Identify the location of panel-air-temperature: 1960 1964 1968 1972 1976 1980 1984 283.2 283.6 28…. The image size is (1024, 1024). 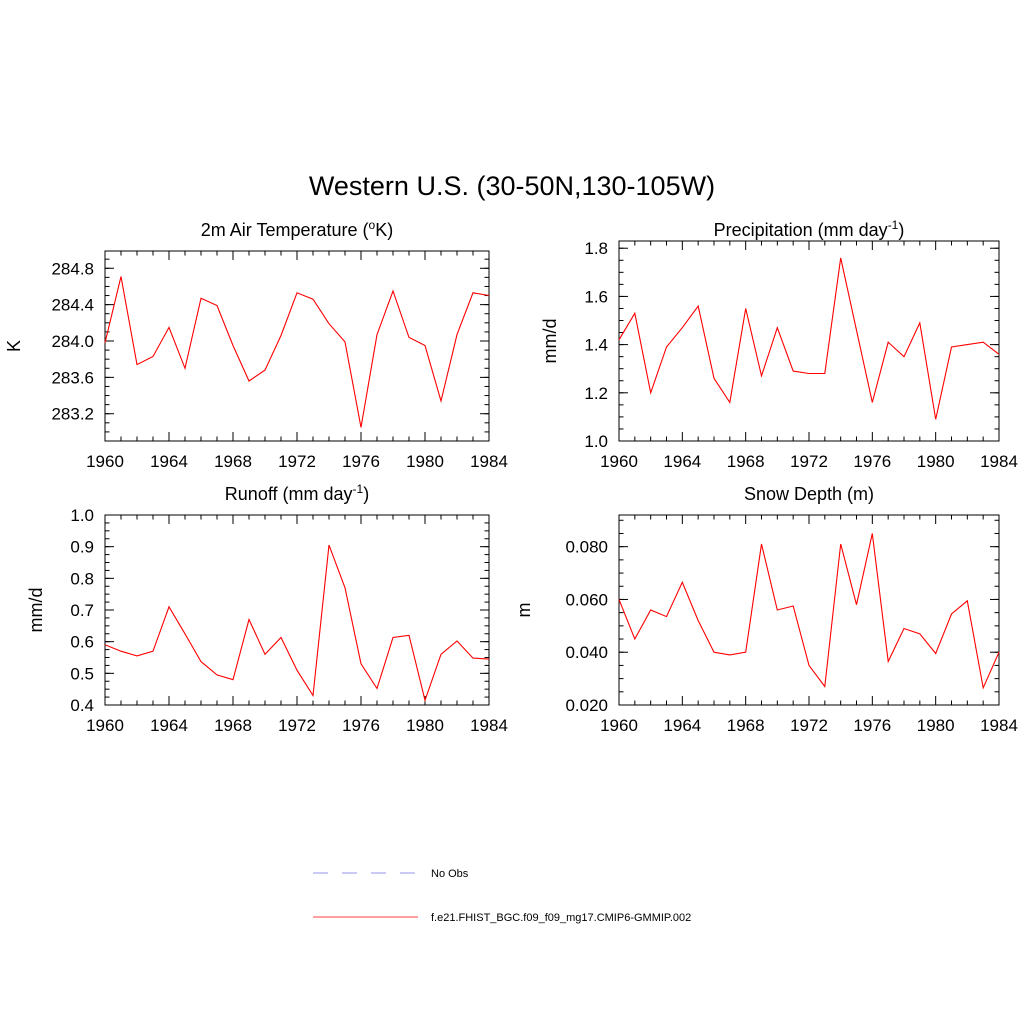
(256, 344).